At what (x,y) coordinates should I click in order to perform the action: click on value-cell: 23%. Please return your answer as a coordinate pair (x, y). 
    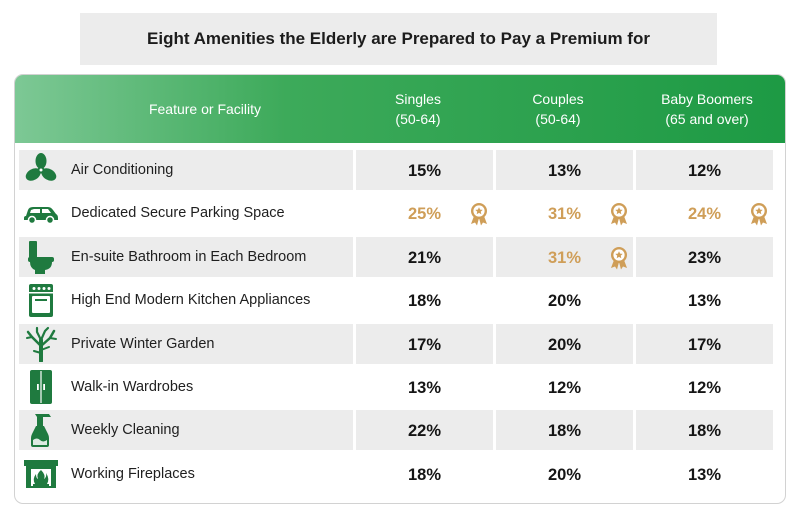
    Looking at the image, I should click on (704, 256).